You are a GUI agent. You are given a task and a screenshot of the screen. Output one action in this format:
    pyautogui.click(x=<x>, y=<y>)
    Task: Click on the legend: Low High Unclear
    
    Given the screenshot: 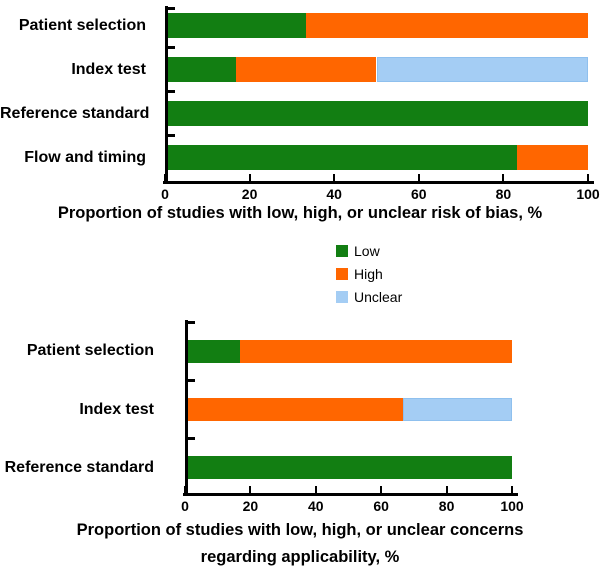 What is the action you would take?
    pyautogui.click(x=369, y=274)
    